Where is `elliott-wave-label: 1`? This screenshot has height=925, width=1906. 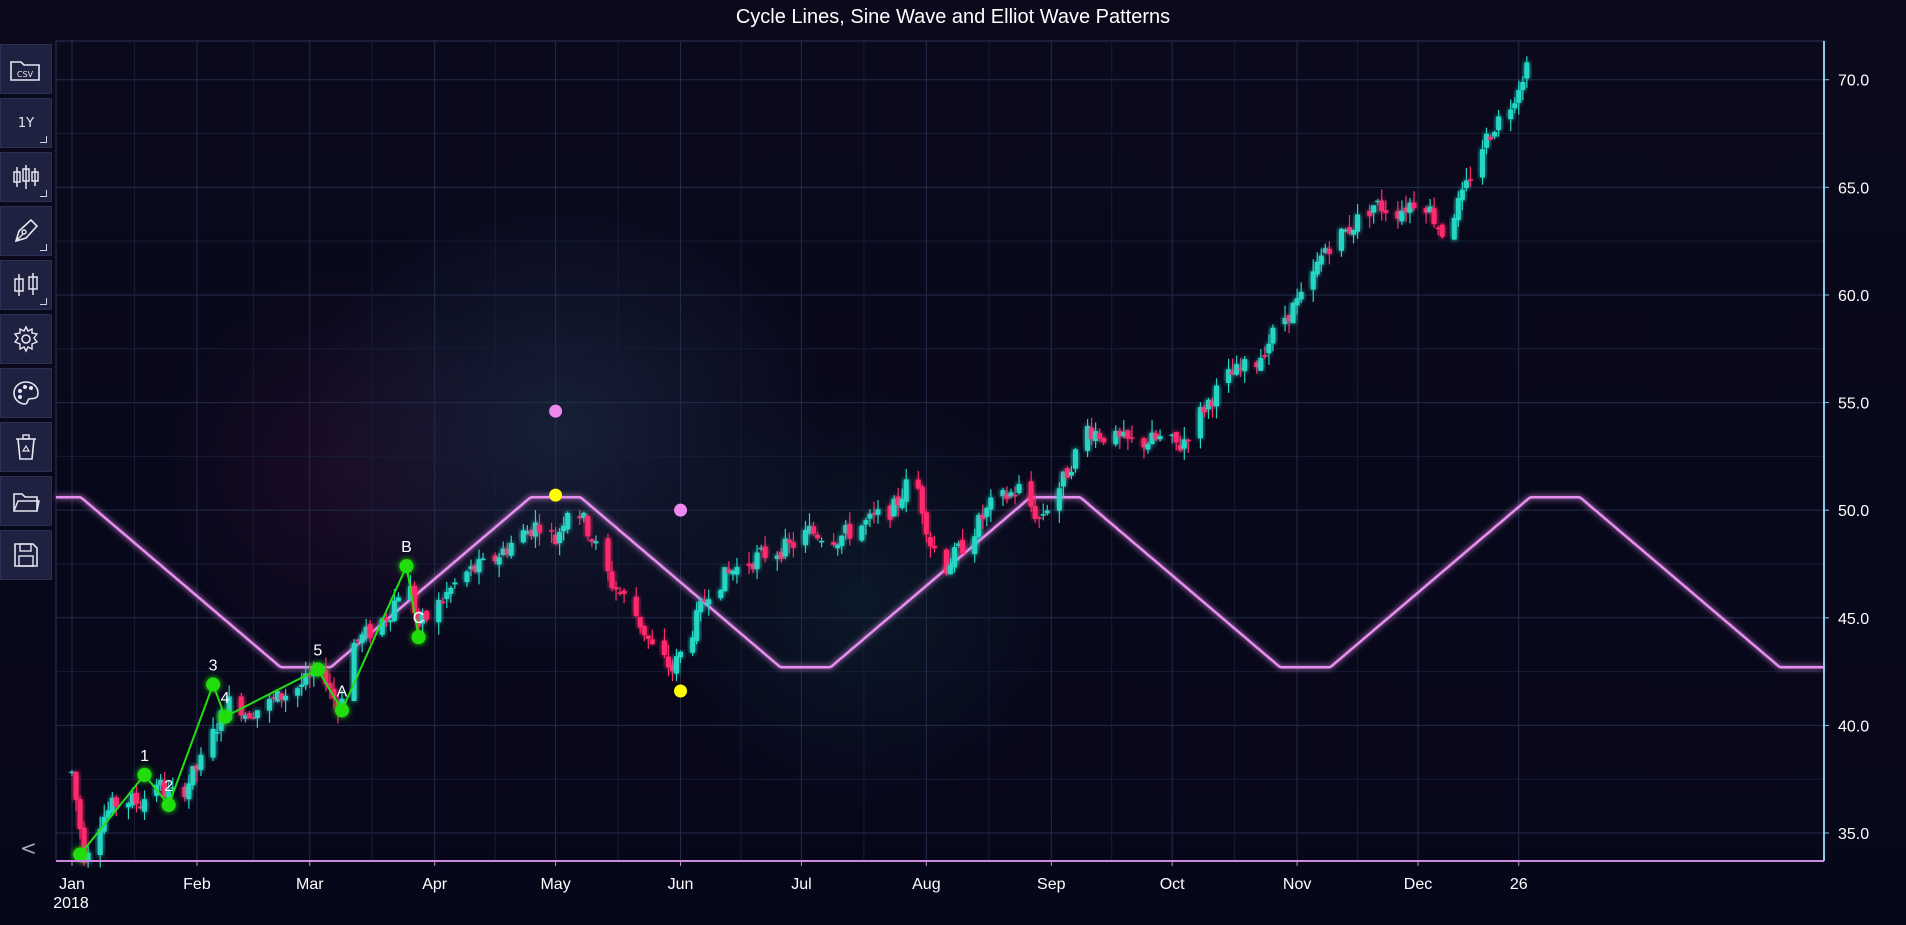 elliott-wave-label: 1 is located at coordinates (144, 756).